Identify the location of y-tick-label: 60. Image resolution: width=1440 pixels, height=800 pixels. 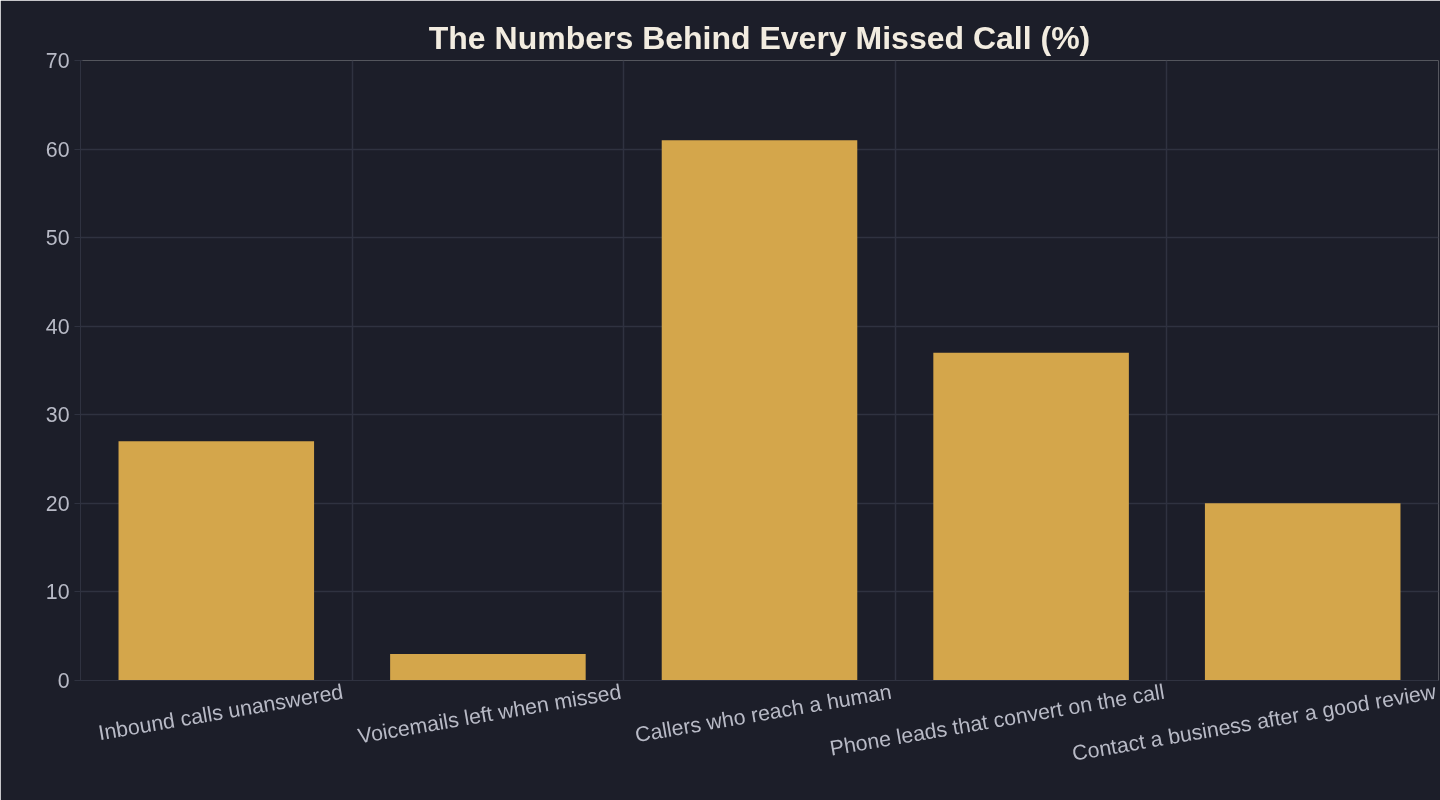
(57, 149).